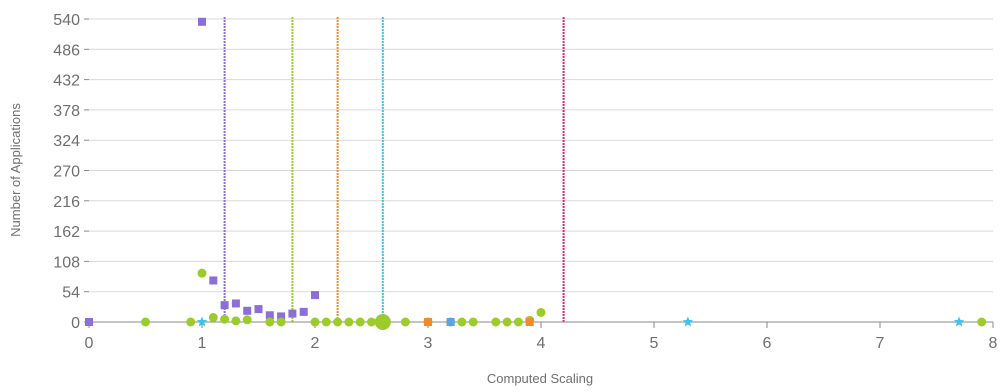  What do you see at coordinates (66, 202) in the screenshot?
I see `y-tick-label: 216` at bounding box center [66, 202].